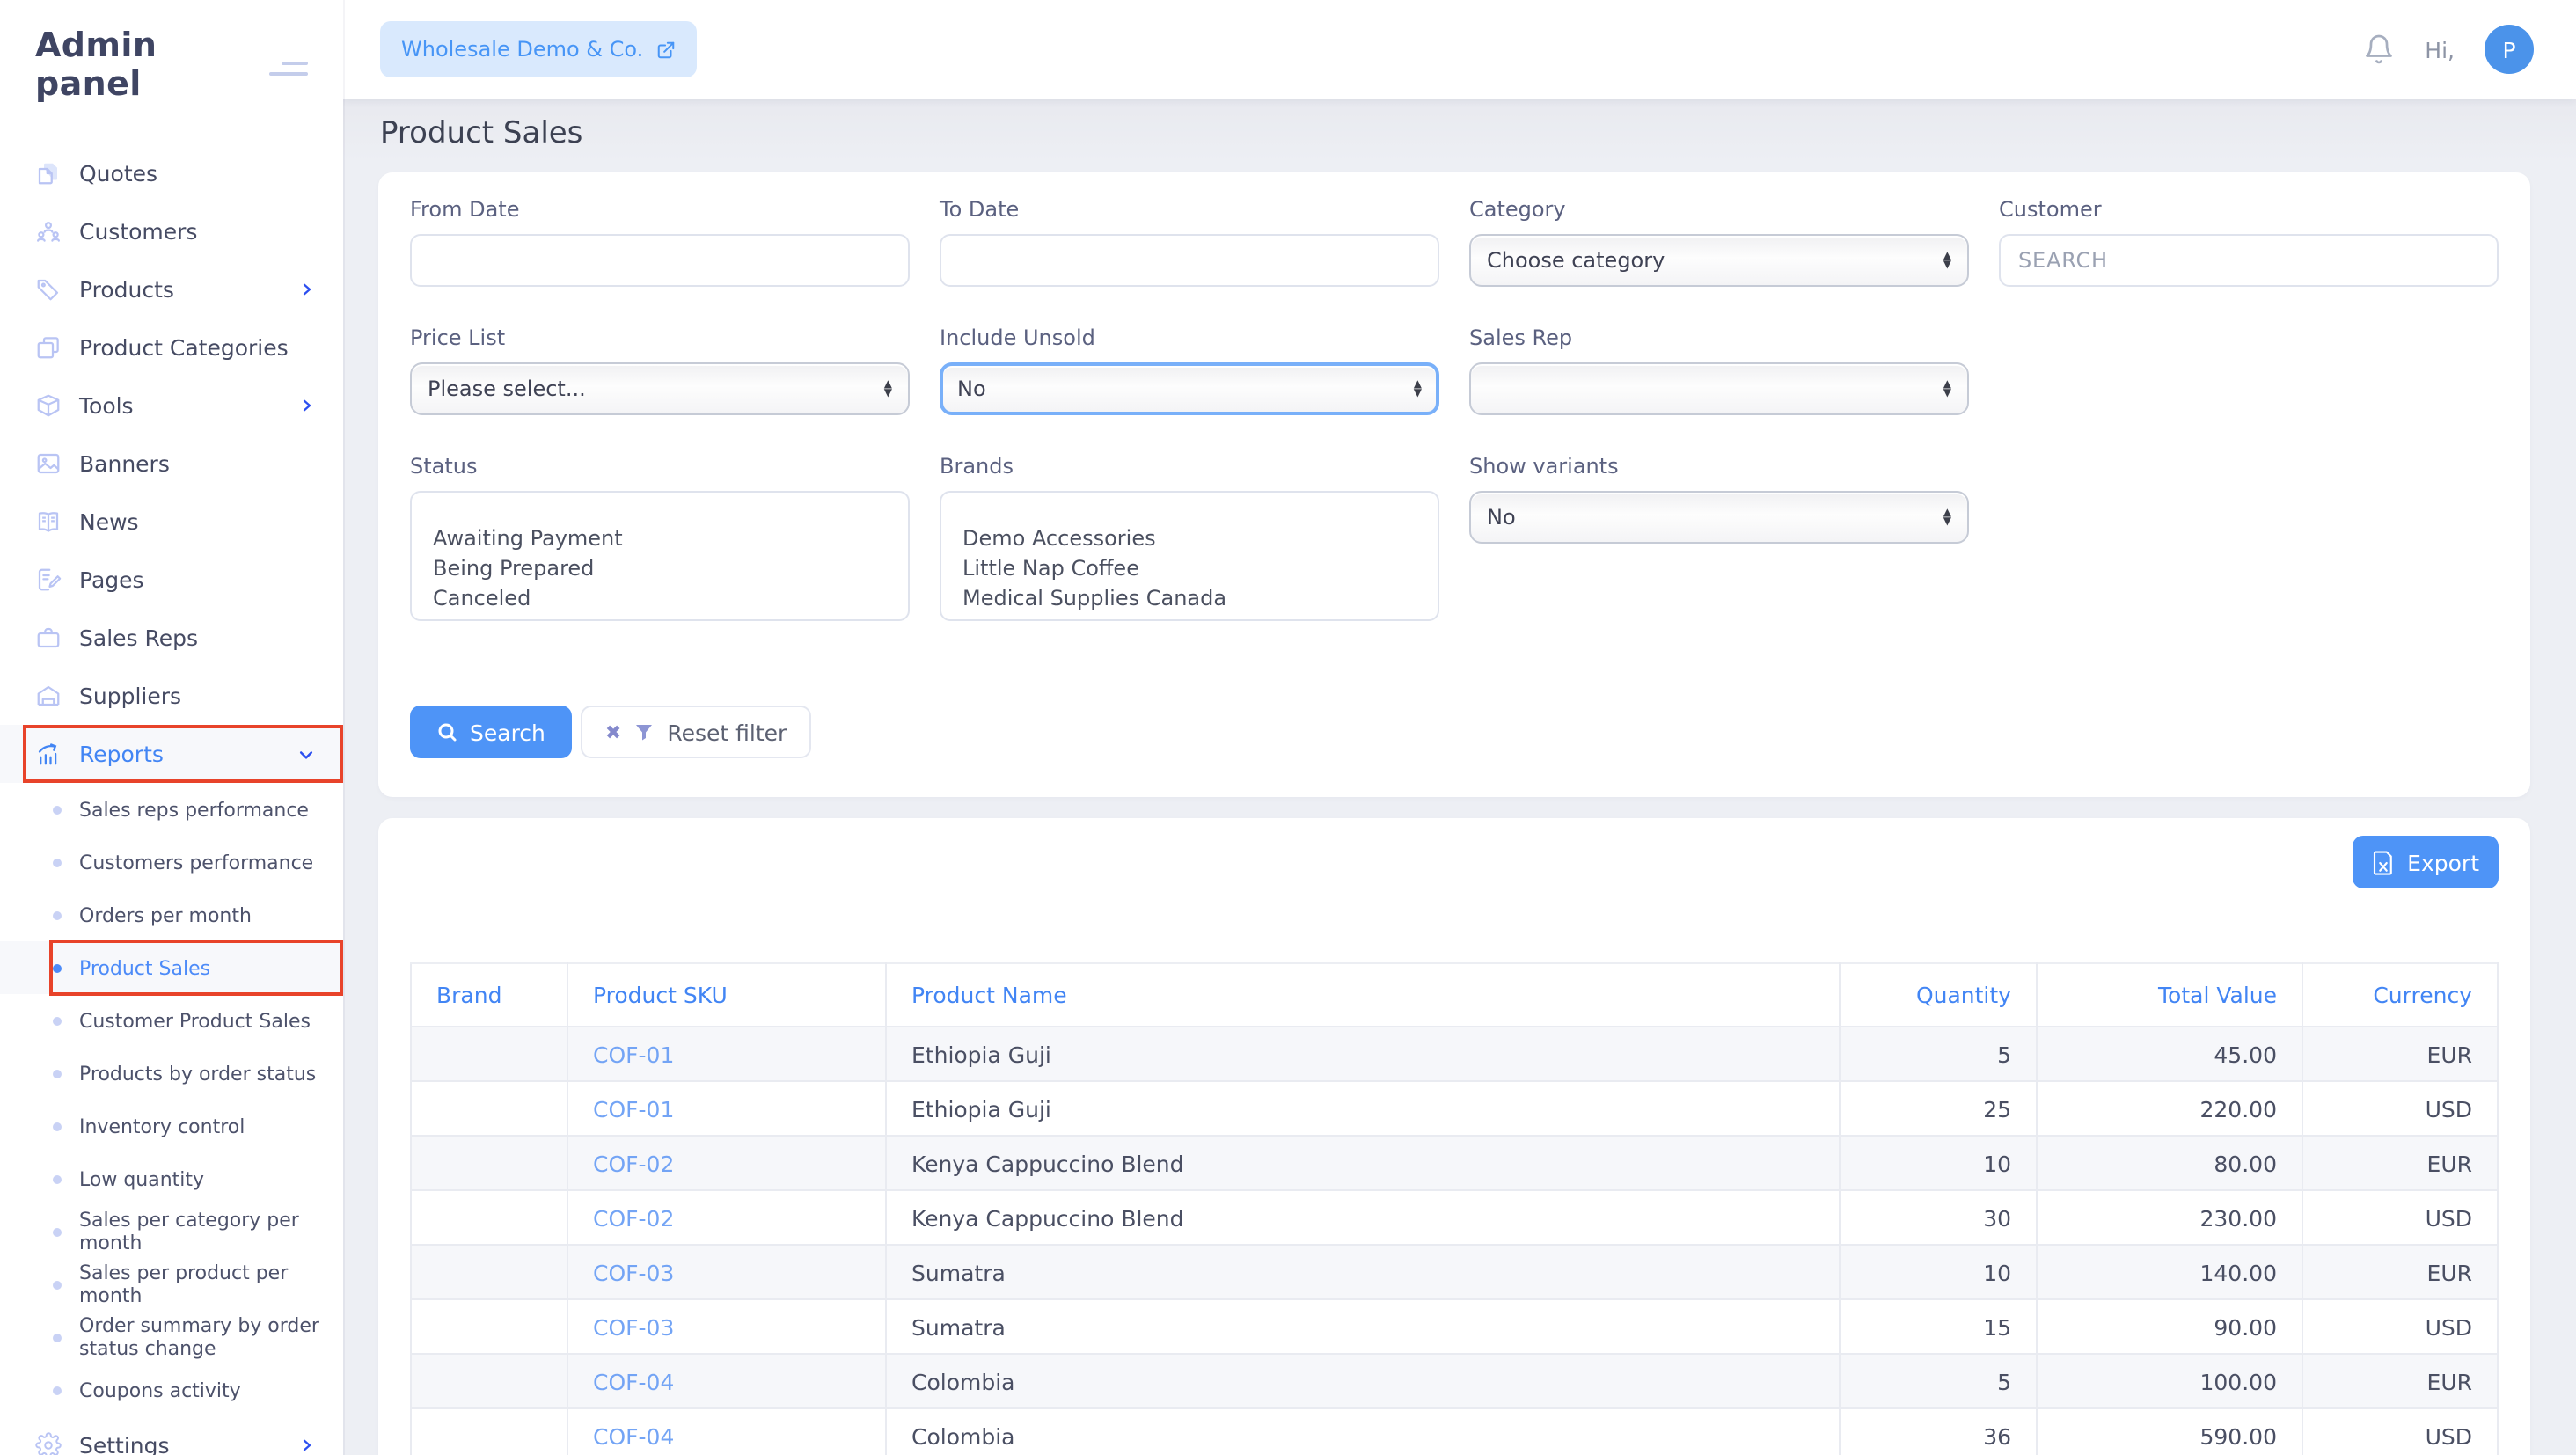  Describe the element at coordinates (171, 580) in the screenshot. I see `sidebar-item-pages: Pages` at that location.